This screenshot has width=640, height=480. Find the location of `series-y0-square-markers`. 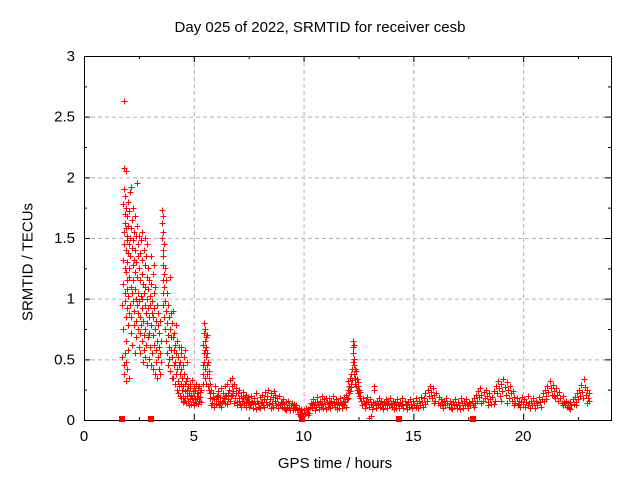

series-y0-square-markers is located at coordinates (297, 419).